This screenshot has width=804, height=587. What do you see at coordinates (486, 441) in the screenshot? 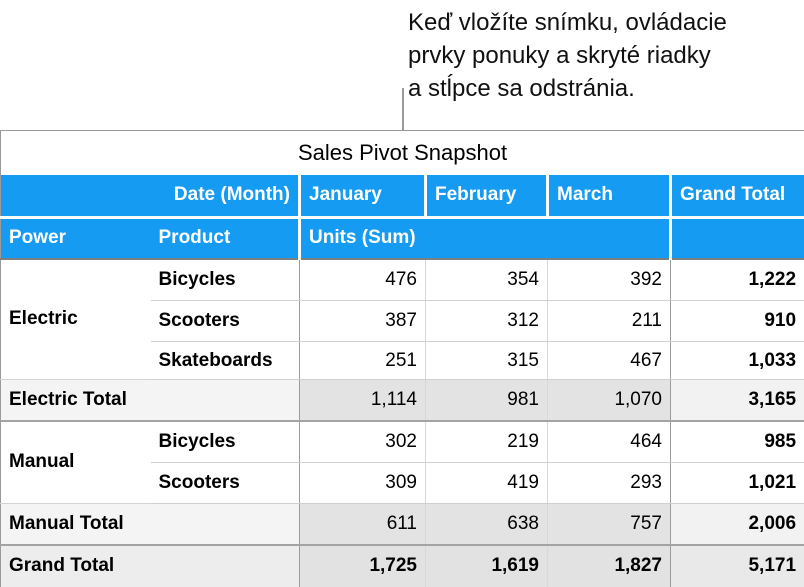
I see `value-cell: 219` at bounding box center [486, 441].